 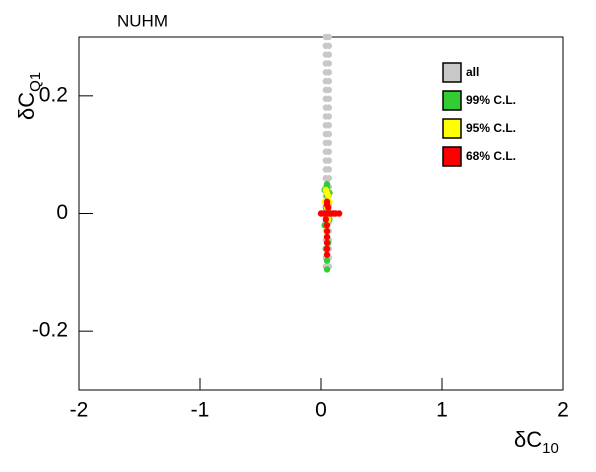 I want to click on chart-title: NUHM, so click(x=142, y=20).